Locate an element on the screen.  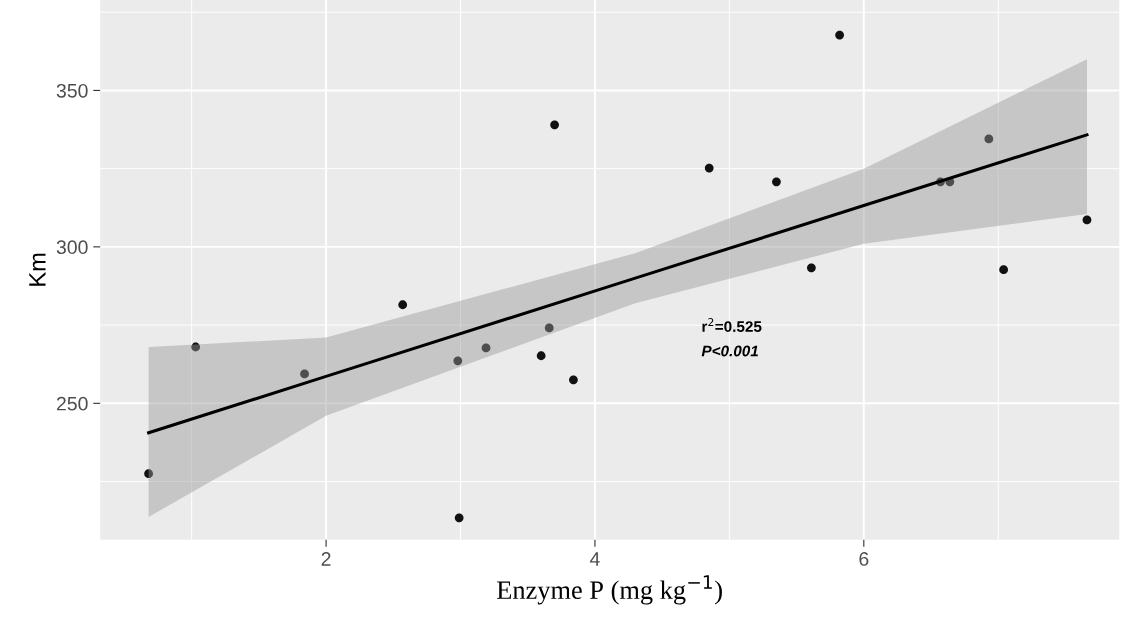
annotation: P<0.001 is located at coordinates (729, 351).